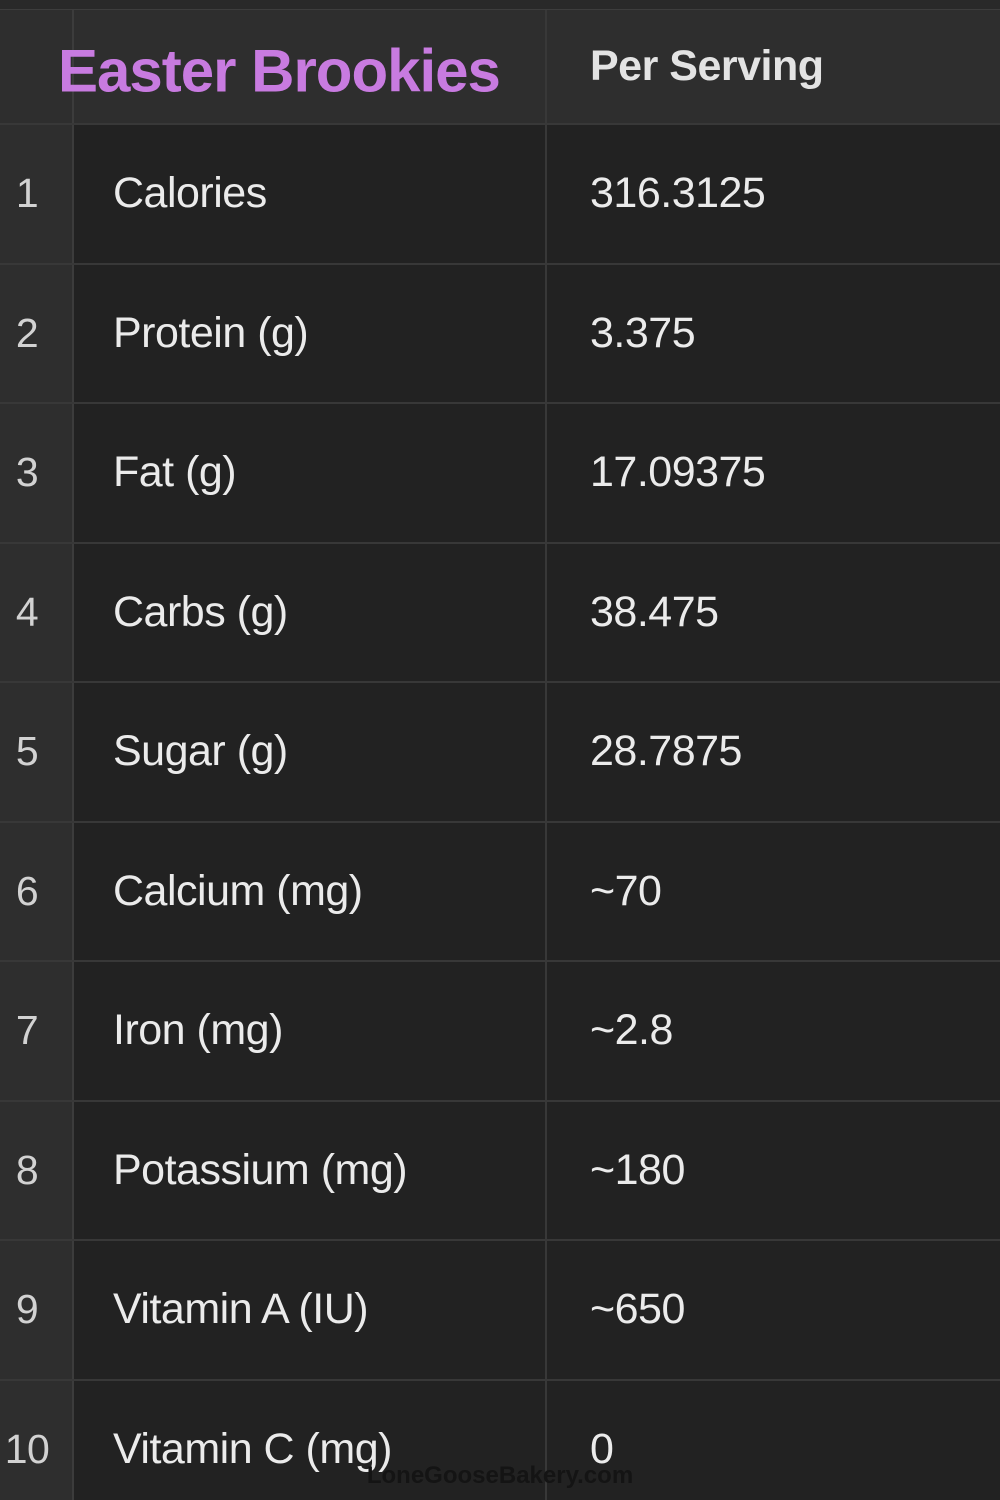 Image resolution: width=1000 pixels, height=1500 pixels. I want to click on table-title: Easter Brookies, so click(279, 70).